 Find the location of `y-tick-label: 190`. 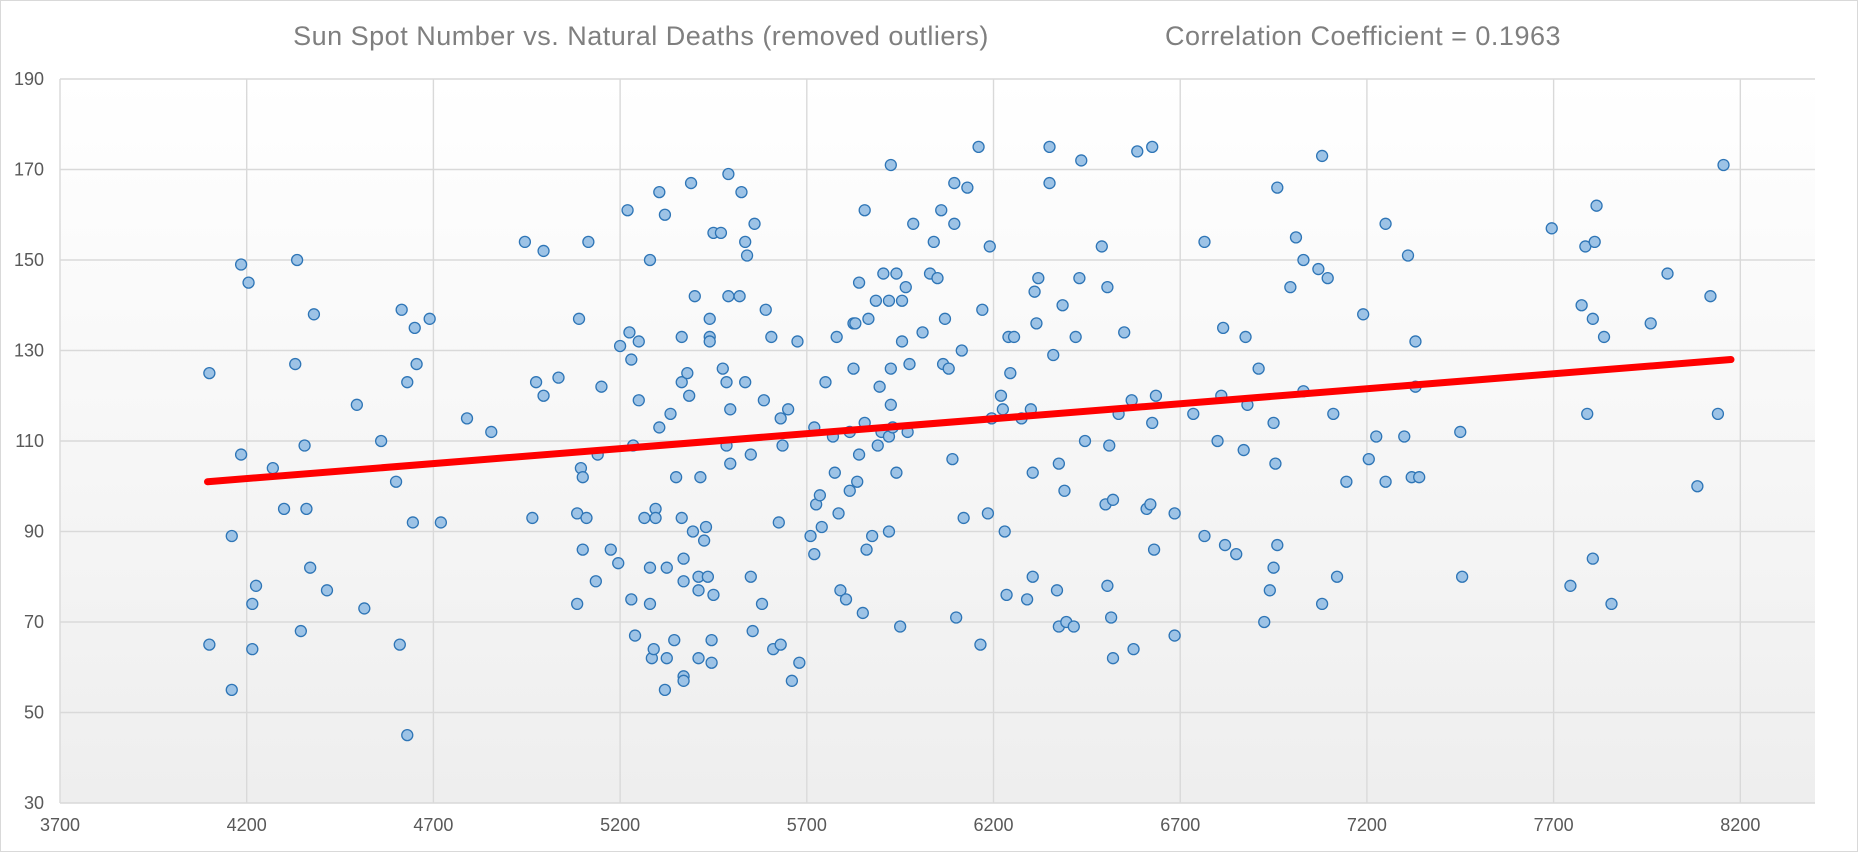

y-tick-label: 190 is located at coordinates (29, 79).